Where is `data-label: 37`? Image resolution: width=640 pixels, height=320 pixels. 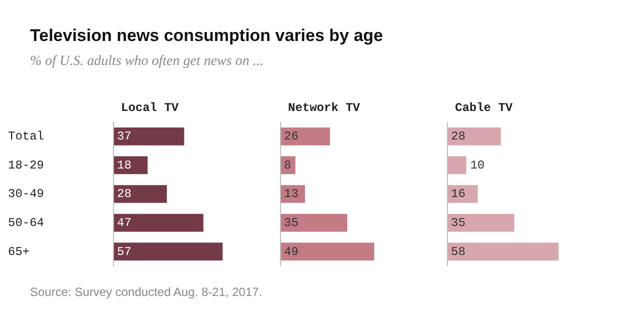
data-label: 37 is located at coordinates (124, 137).